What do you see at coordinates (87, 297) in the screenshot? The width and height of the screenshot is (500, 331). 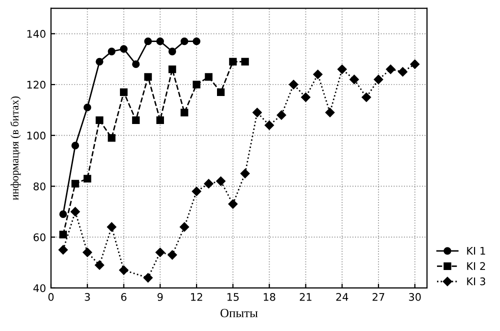 I see `x-tick-label: 3` at bounding box center [87, 297].